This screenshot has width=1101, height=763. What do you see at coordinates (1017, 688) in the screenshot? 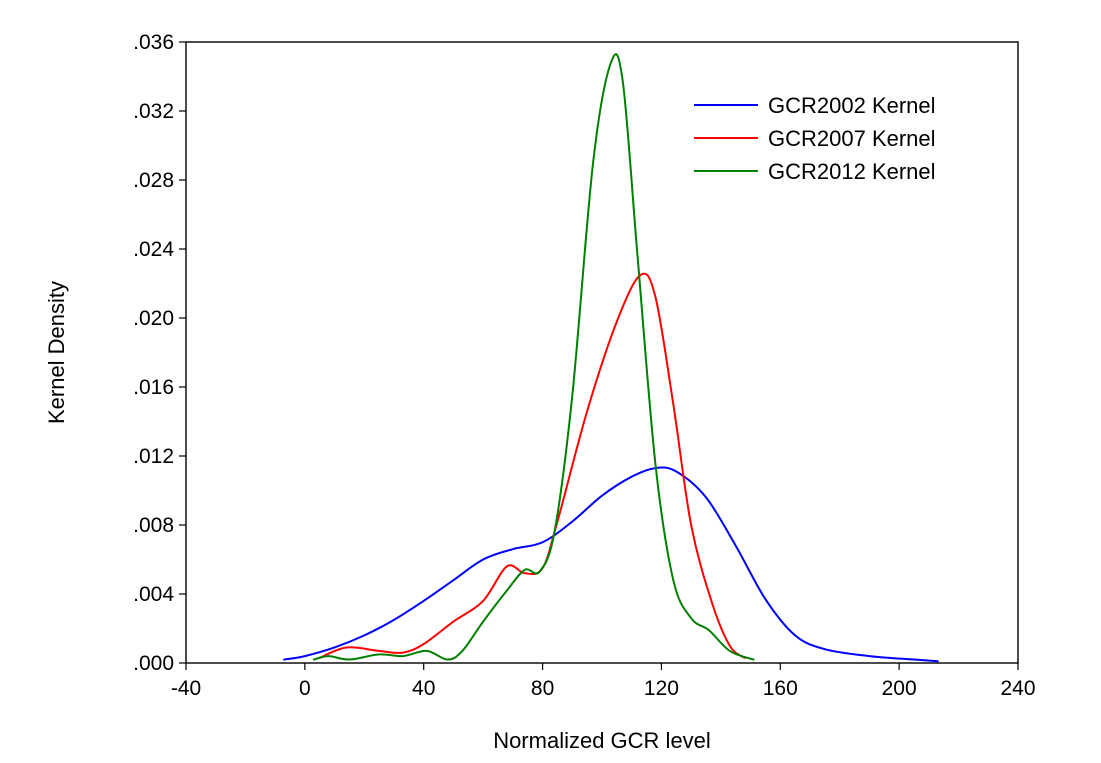
I see `x-tick-label: 240` at bounding box center [1017, 688].